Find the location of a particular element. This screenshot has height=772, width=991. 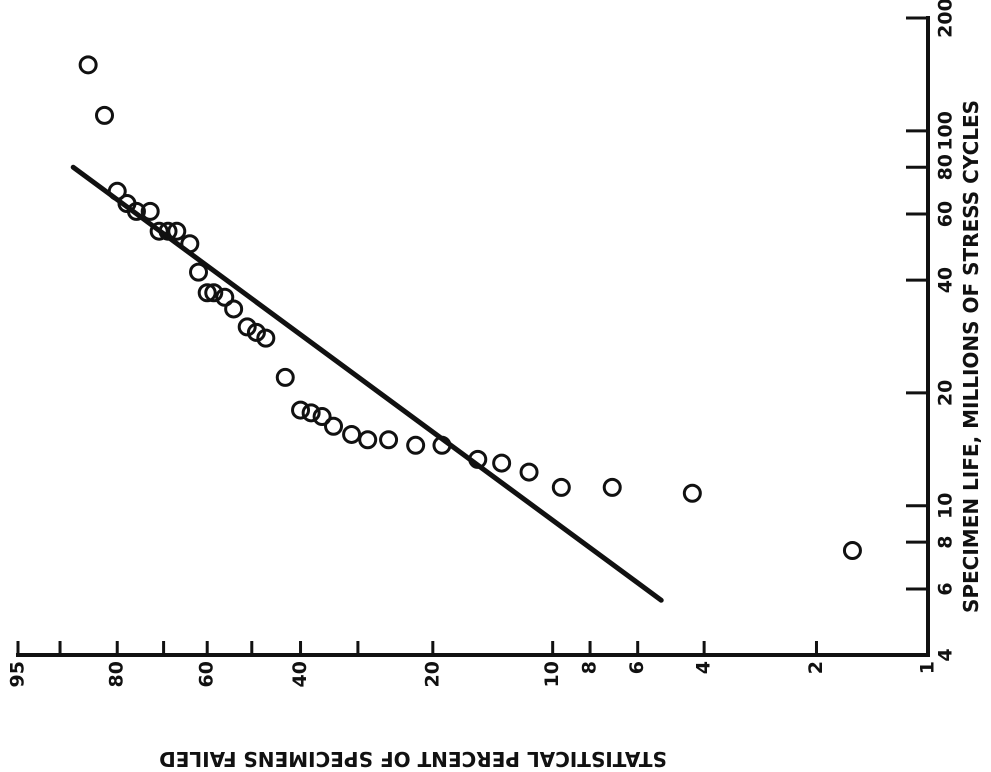

y-tick-label: 80 is located at coordinates (946, 167).